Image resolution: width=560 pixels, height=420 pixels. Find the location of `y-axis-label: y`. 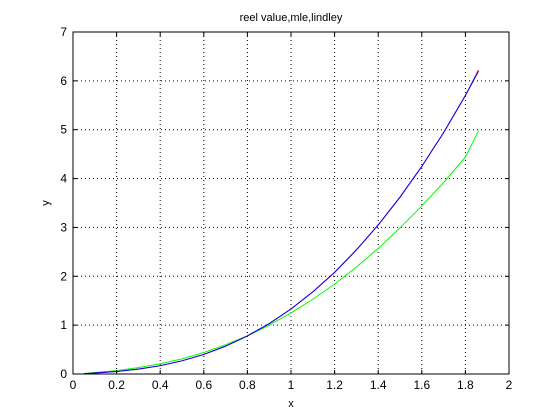

y-axis-label: y is located at coordinates (46, 203).